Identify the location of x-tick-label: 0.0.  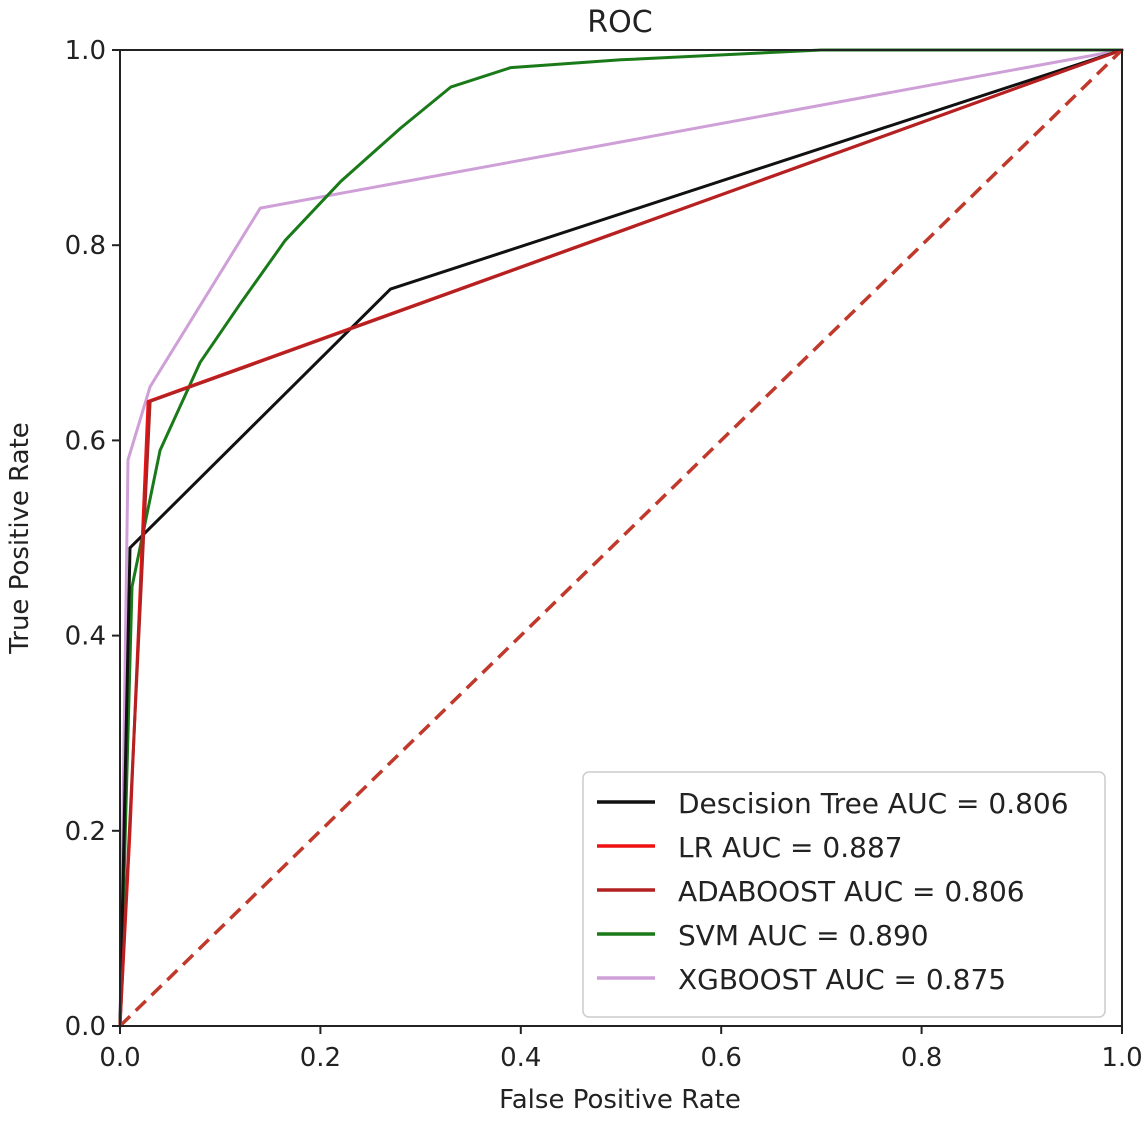
(119, 1058).